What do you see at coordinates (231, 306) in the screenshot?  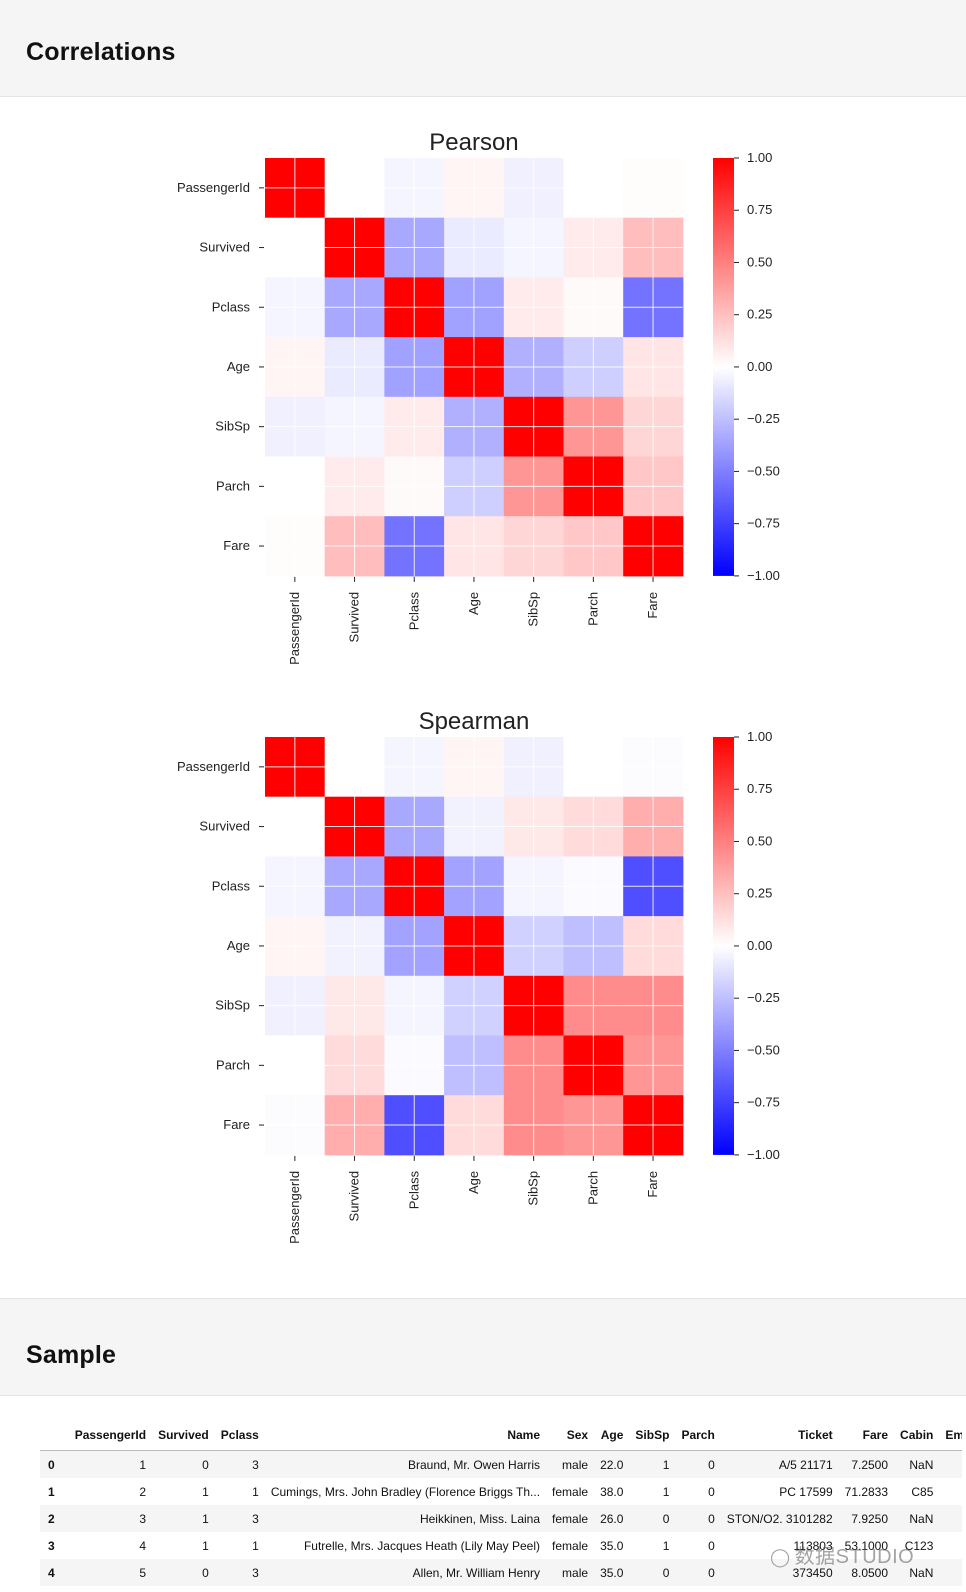 I see `y-tick-label-pclass: Pclass` at bounding box center [231, 306].